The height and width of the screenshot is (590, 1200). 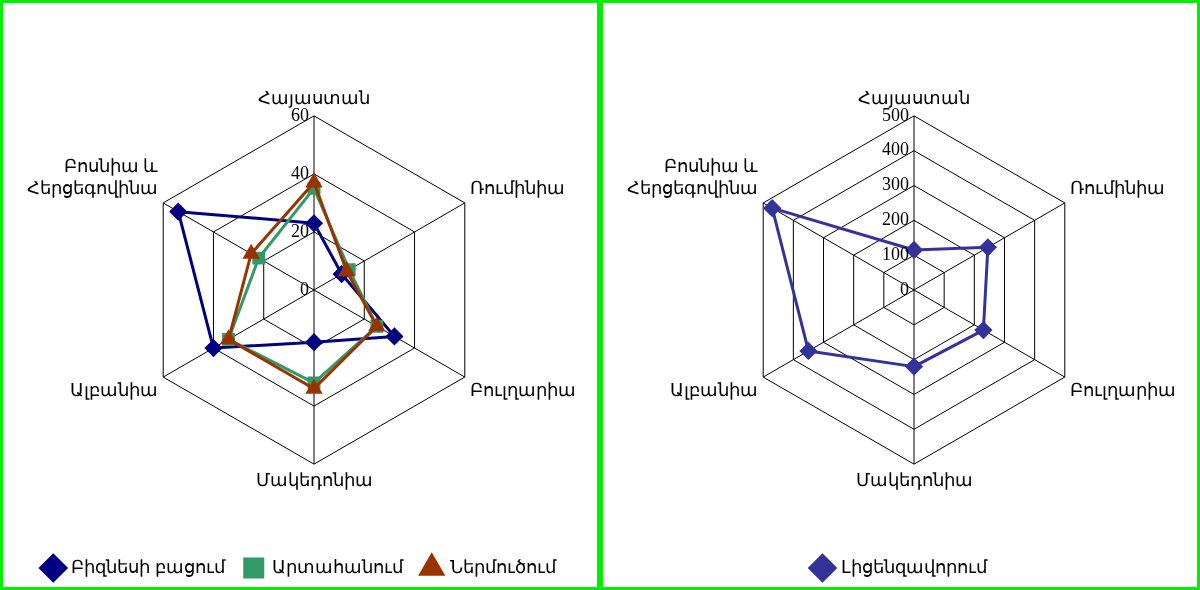 What do you see at coordinates (148, 566) in the screenshot?
I see `legend-label: Բիզնեսի բացում` at bounding box center [148, 566].